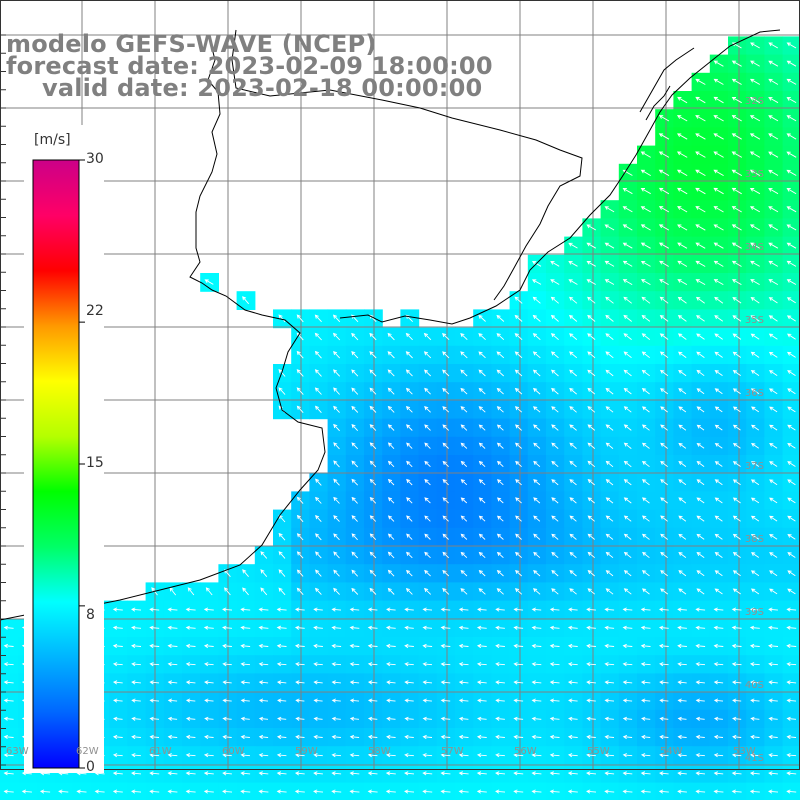  I want to click on longitude-label: 61W, so click(160, 751).